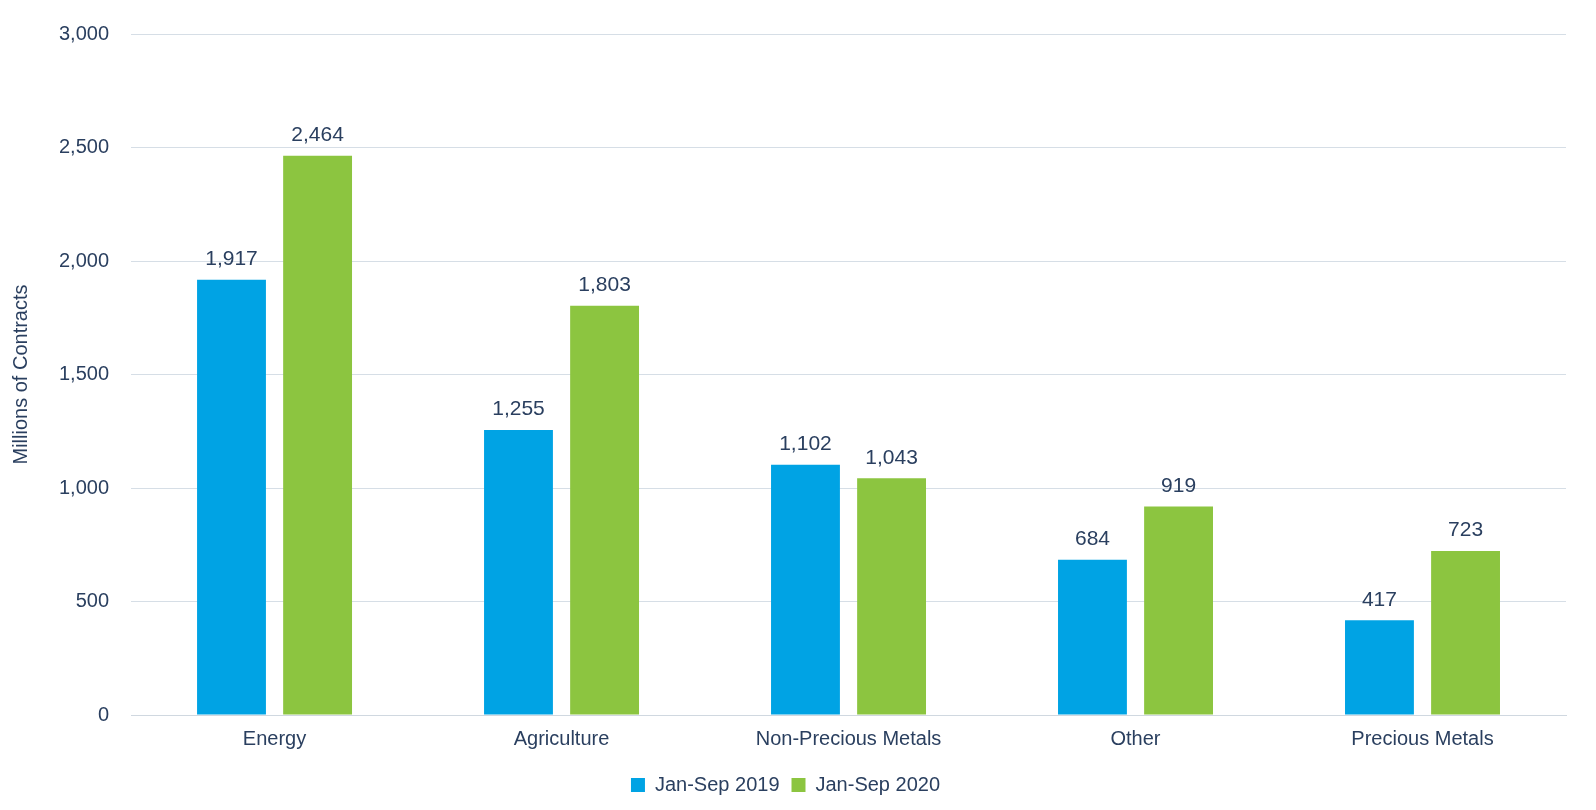 This screenshot has height=810, width=1596. I want to click on data-label: 1,255, so click(518, 408).